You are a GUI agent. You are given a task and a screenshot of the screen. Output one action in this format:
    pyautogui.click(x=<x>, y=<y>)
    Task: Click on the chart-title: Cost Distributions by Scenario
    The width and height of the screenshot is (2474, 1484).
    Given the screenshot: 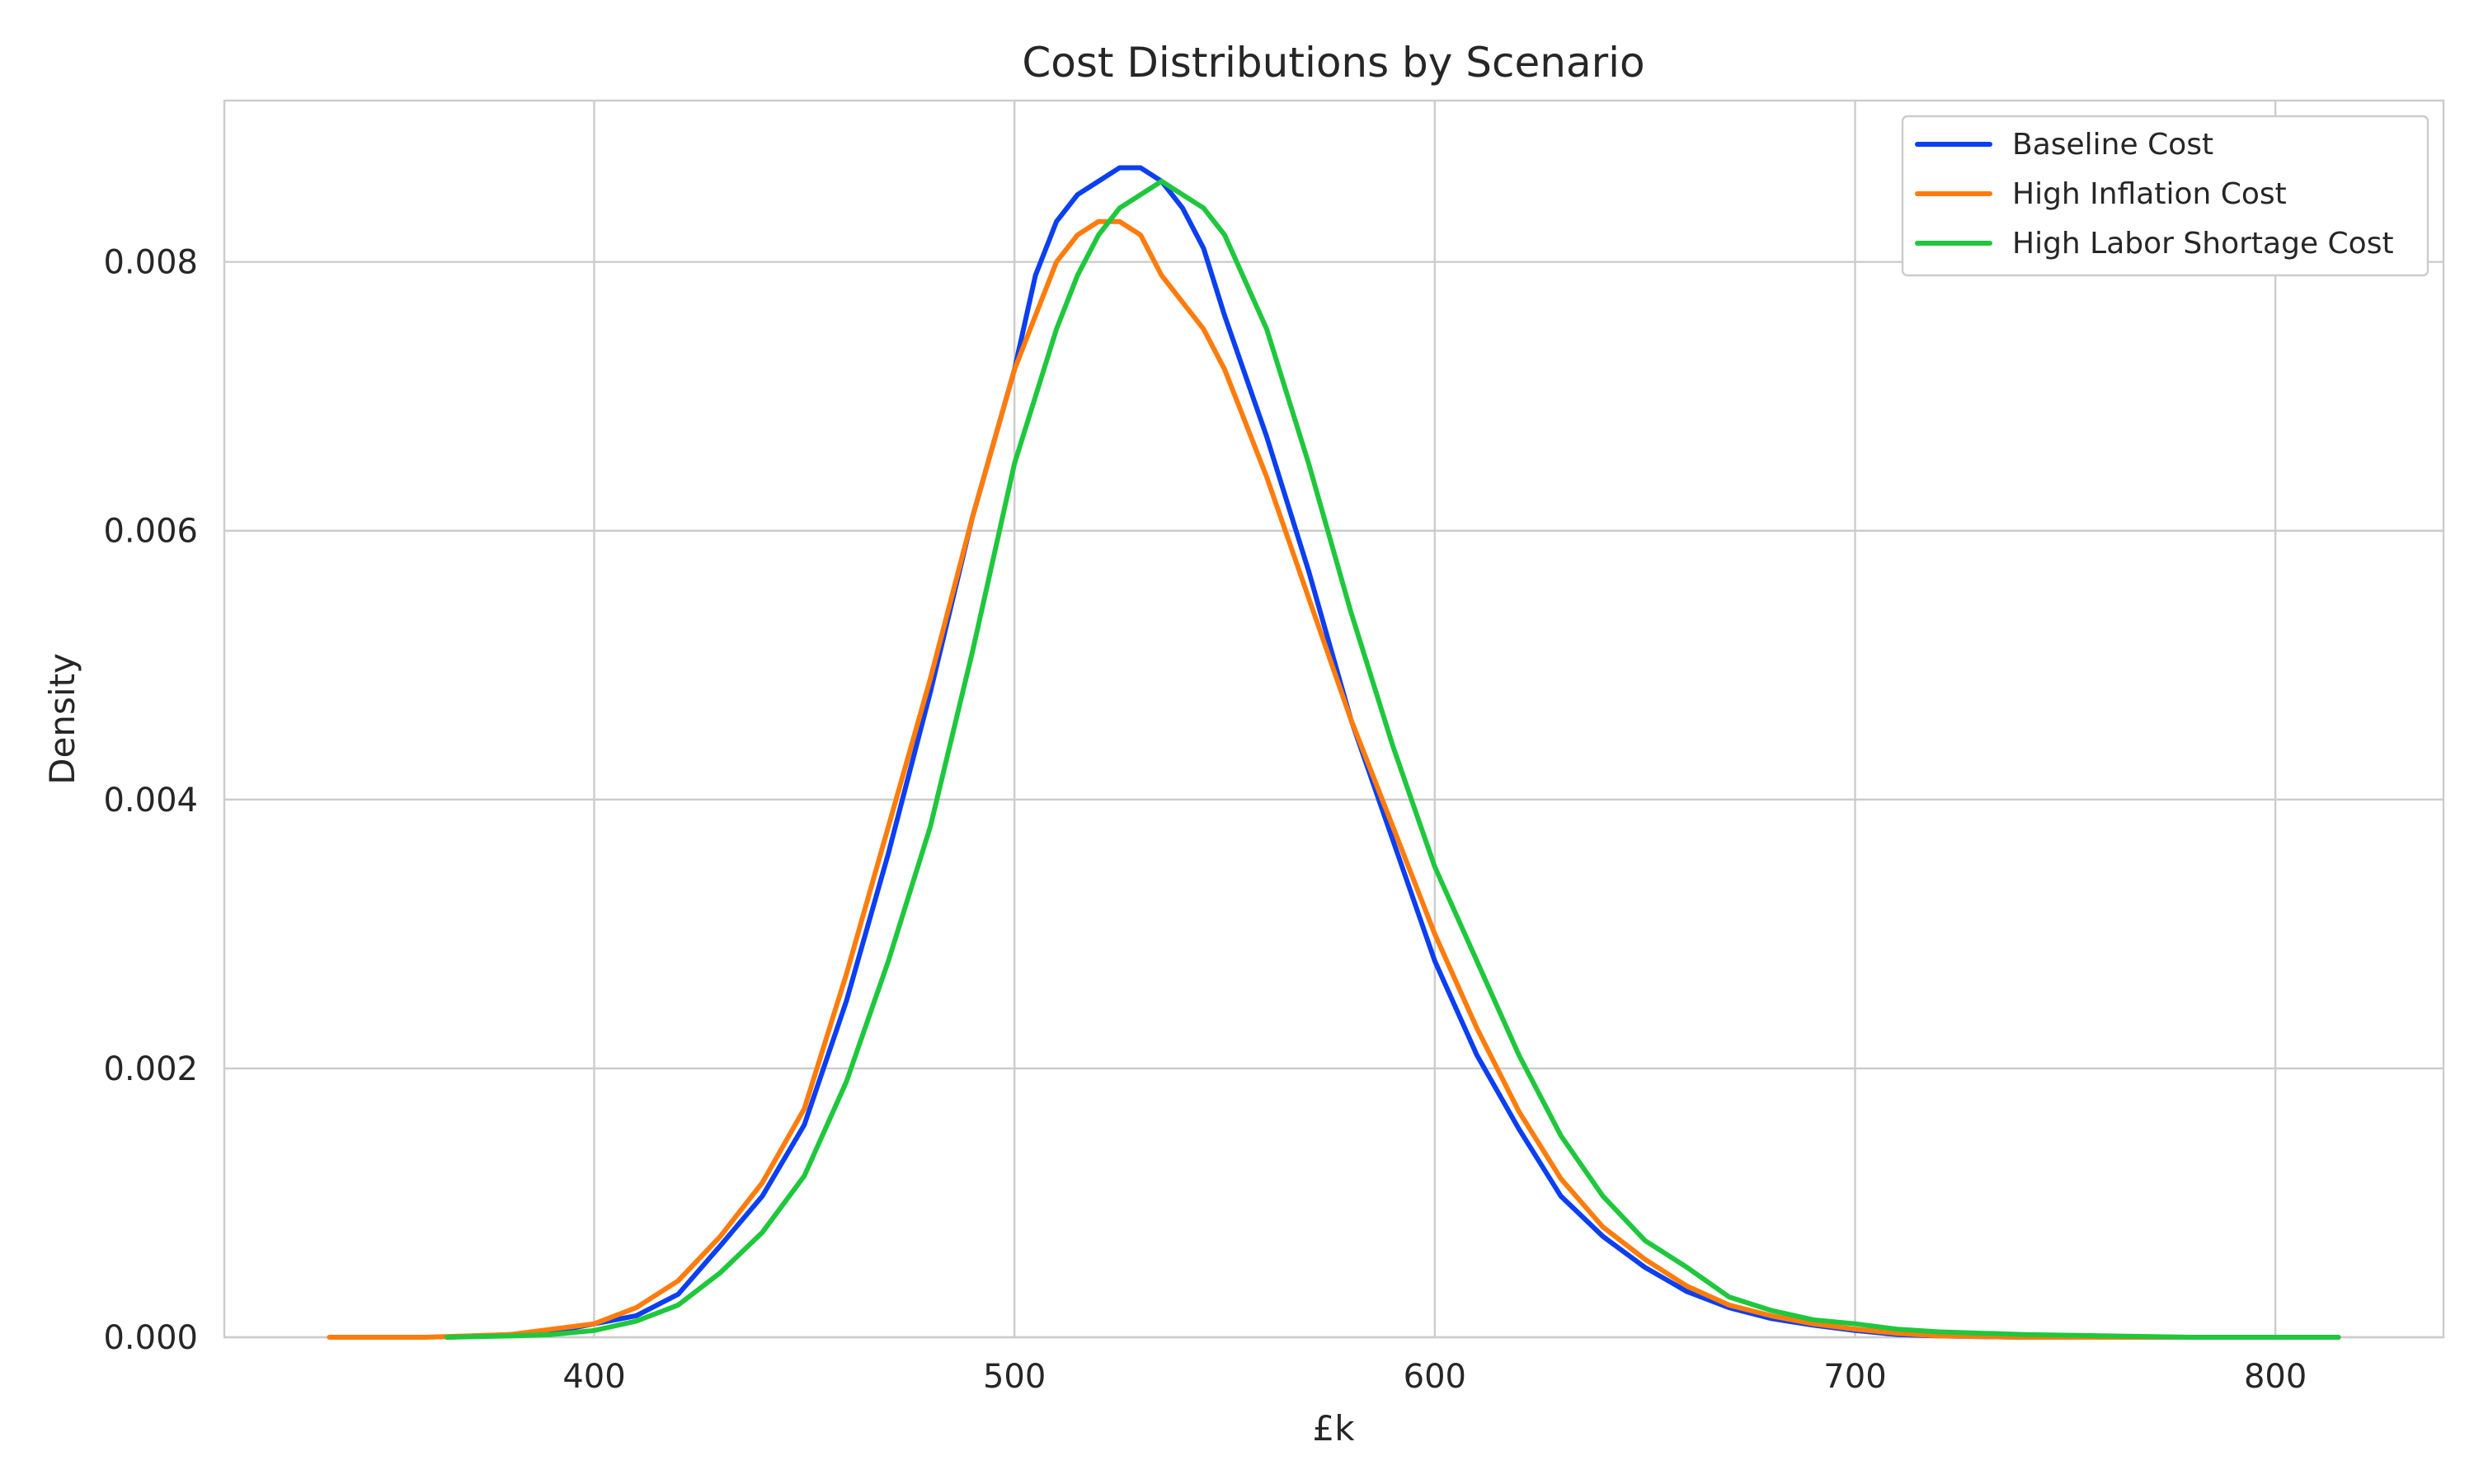 What is the action you would take?
    pyautogui.click(x=1333, y=63)
    